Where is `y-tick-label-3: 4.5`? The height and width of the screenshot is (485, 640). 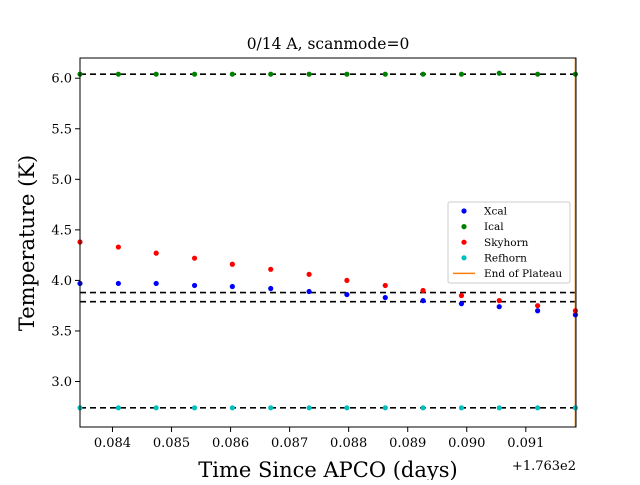
y-tick-label-3: 4.5 is located at coordinates (61, 230).